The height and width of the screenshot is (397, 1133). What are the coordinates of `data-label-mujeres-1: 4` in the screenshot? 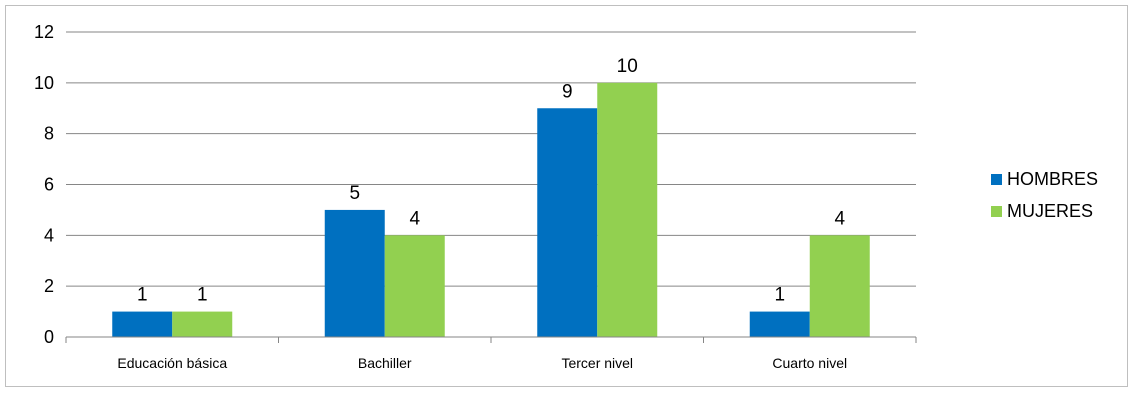 It's located at (414, 218).